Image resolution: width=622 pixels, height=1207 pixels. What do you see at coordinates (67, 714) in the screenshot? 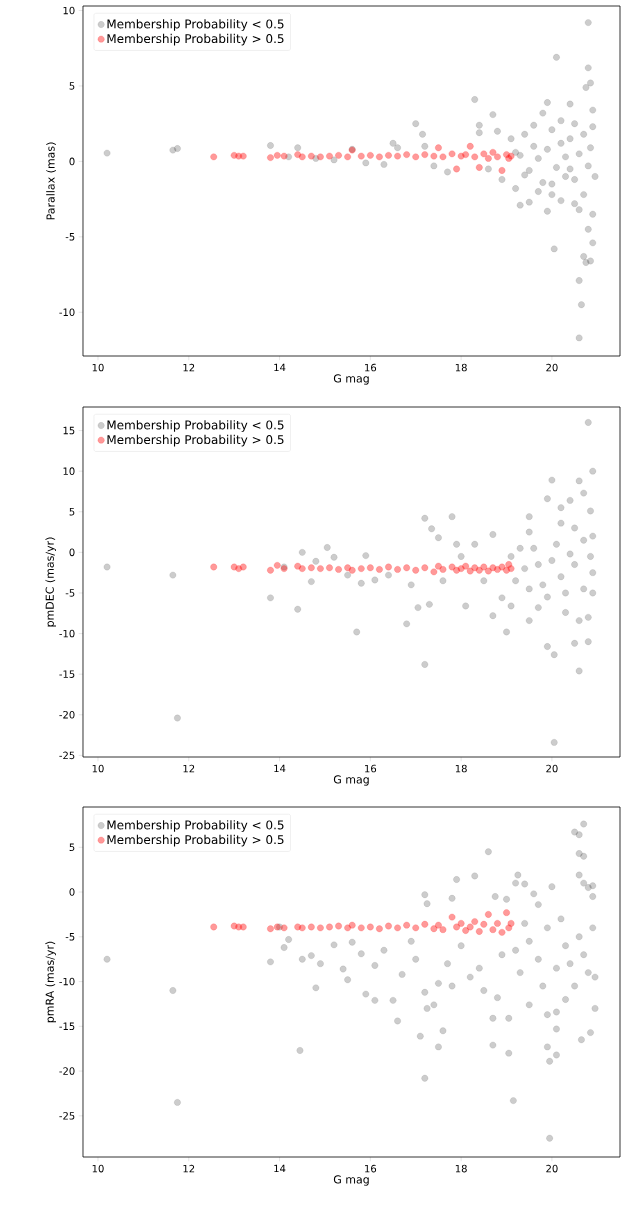
I see `y-tick-label: -20` at bounding box center [67, 714].